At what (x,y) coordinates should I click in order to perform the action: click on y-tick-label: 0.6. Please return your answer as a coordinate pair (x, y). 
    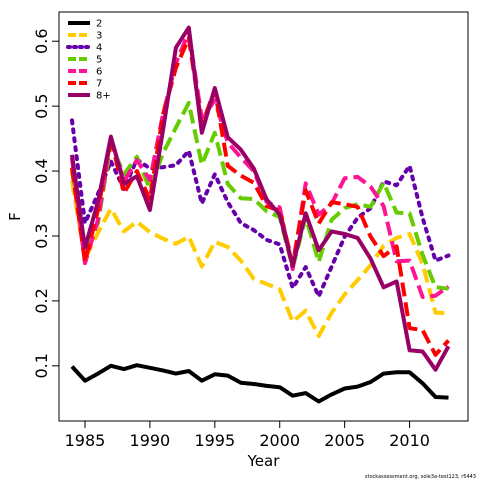
    Looking at the image, I should click on (41, 40).